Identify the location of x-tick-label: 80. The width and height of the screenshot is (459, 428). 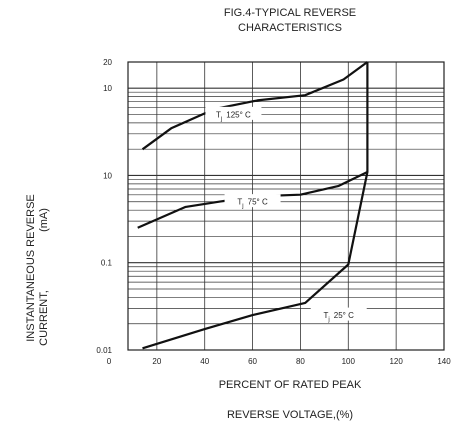
(300, 361).